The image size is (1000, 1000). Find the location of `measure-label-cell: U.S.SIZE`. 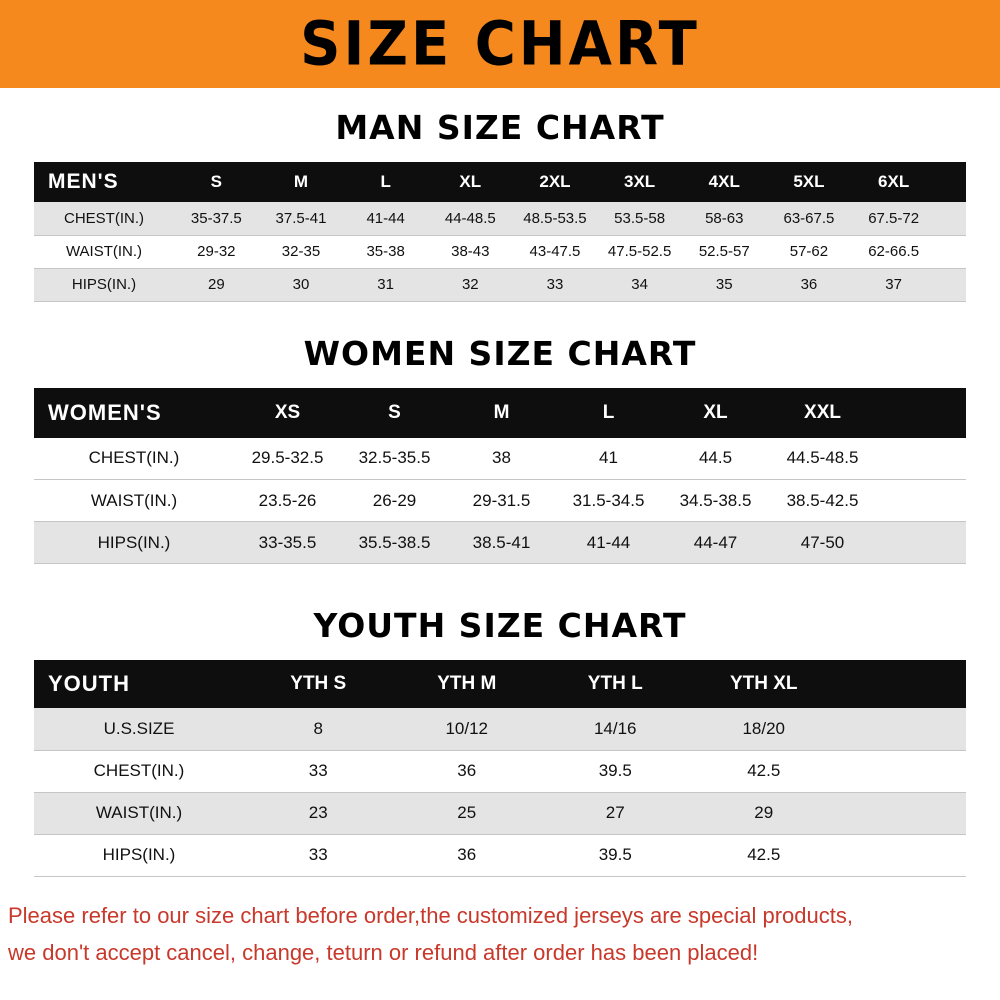

measure-label-cell: U.S.SIZE is located at coordinates (139, 728).